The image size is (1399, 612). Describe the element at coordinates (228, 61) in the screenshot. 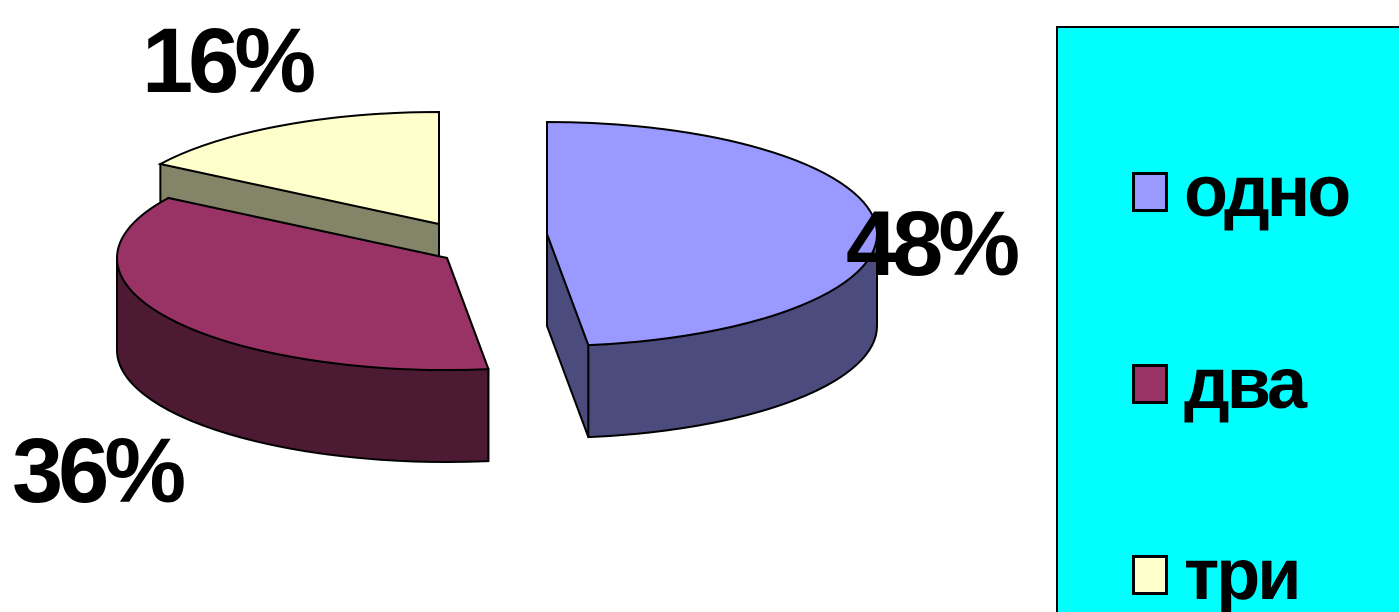

I see `slice-label-tri: 16%` at that location.